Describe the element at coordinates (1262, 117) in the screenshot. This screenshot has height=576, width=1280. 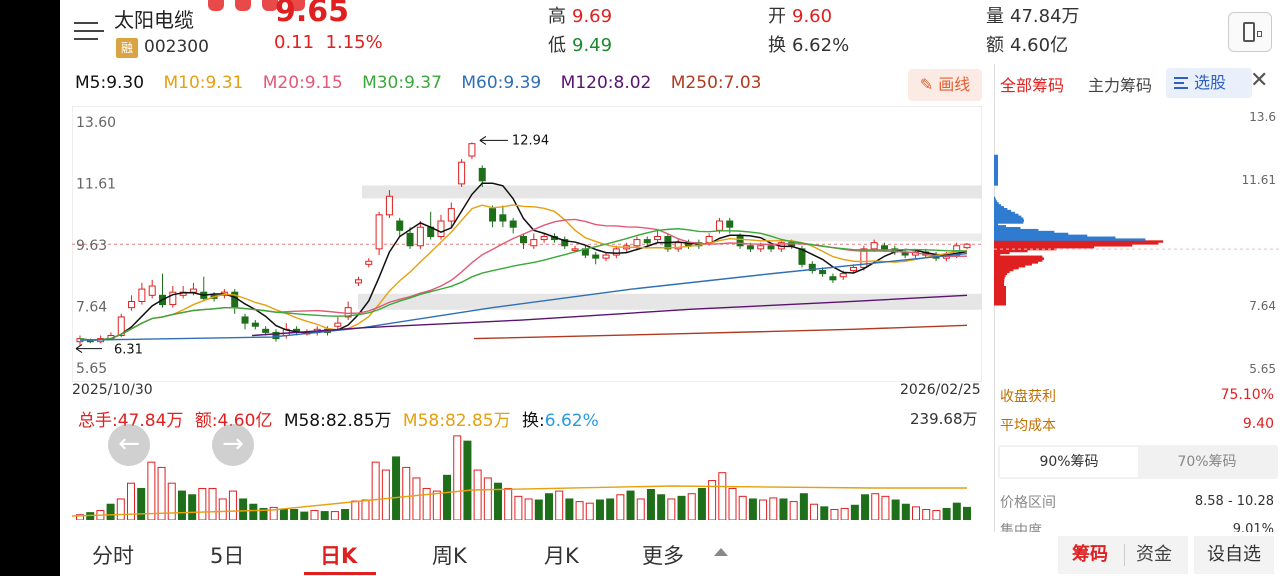
I see `chip-price-label: 13.6` at that location.